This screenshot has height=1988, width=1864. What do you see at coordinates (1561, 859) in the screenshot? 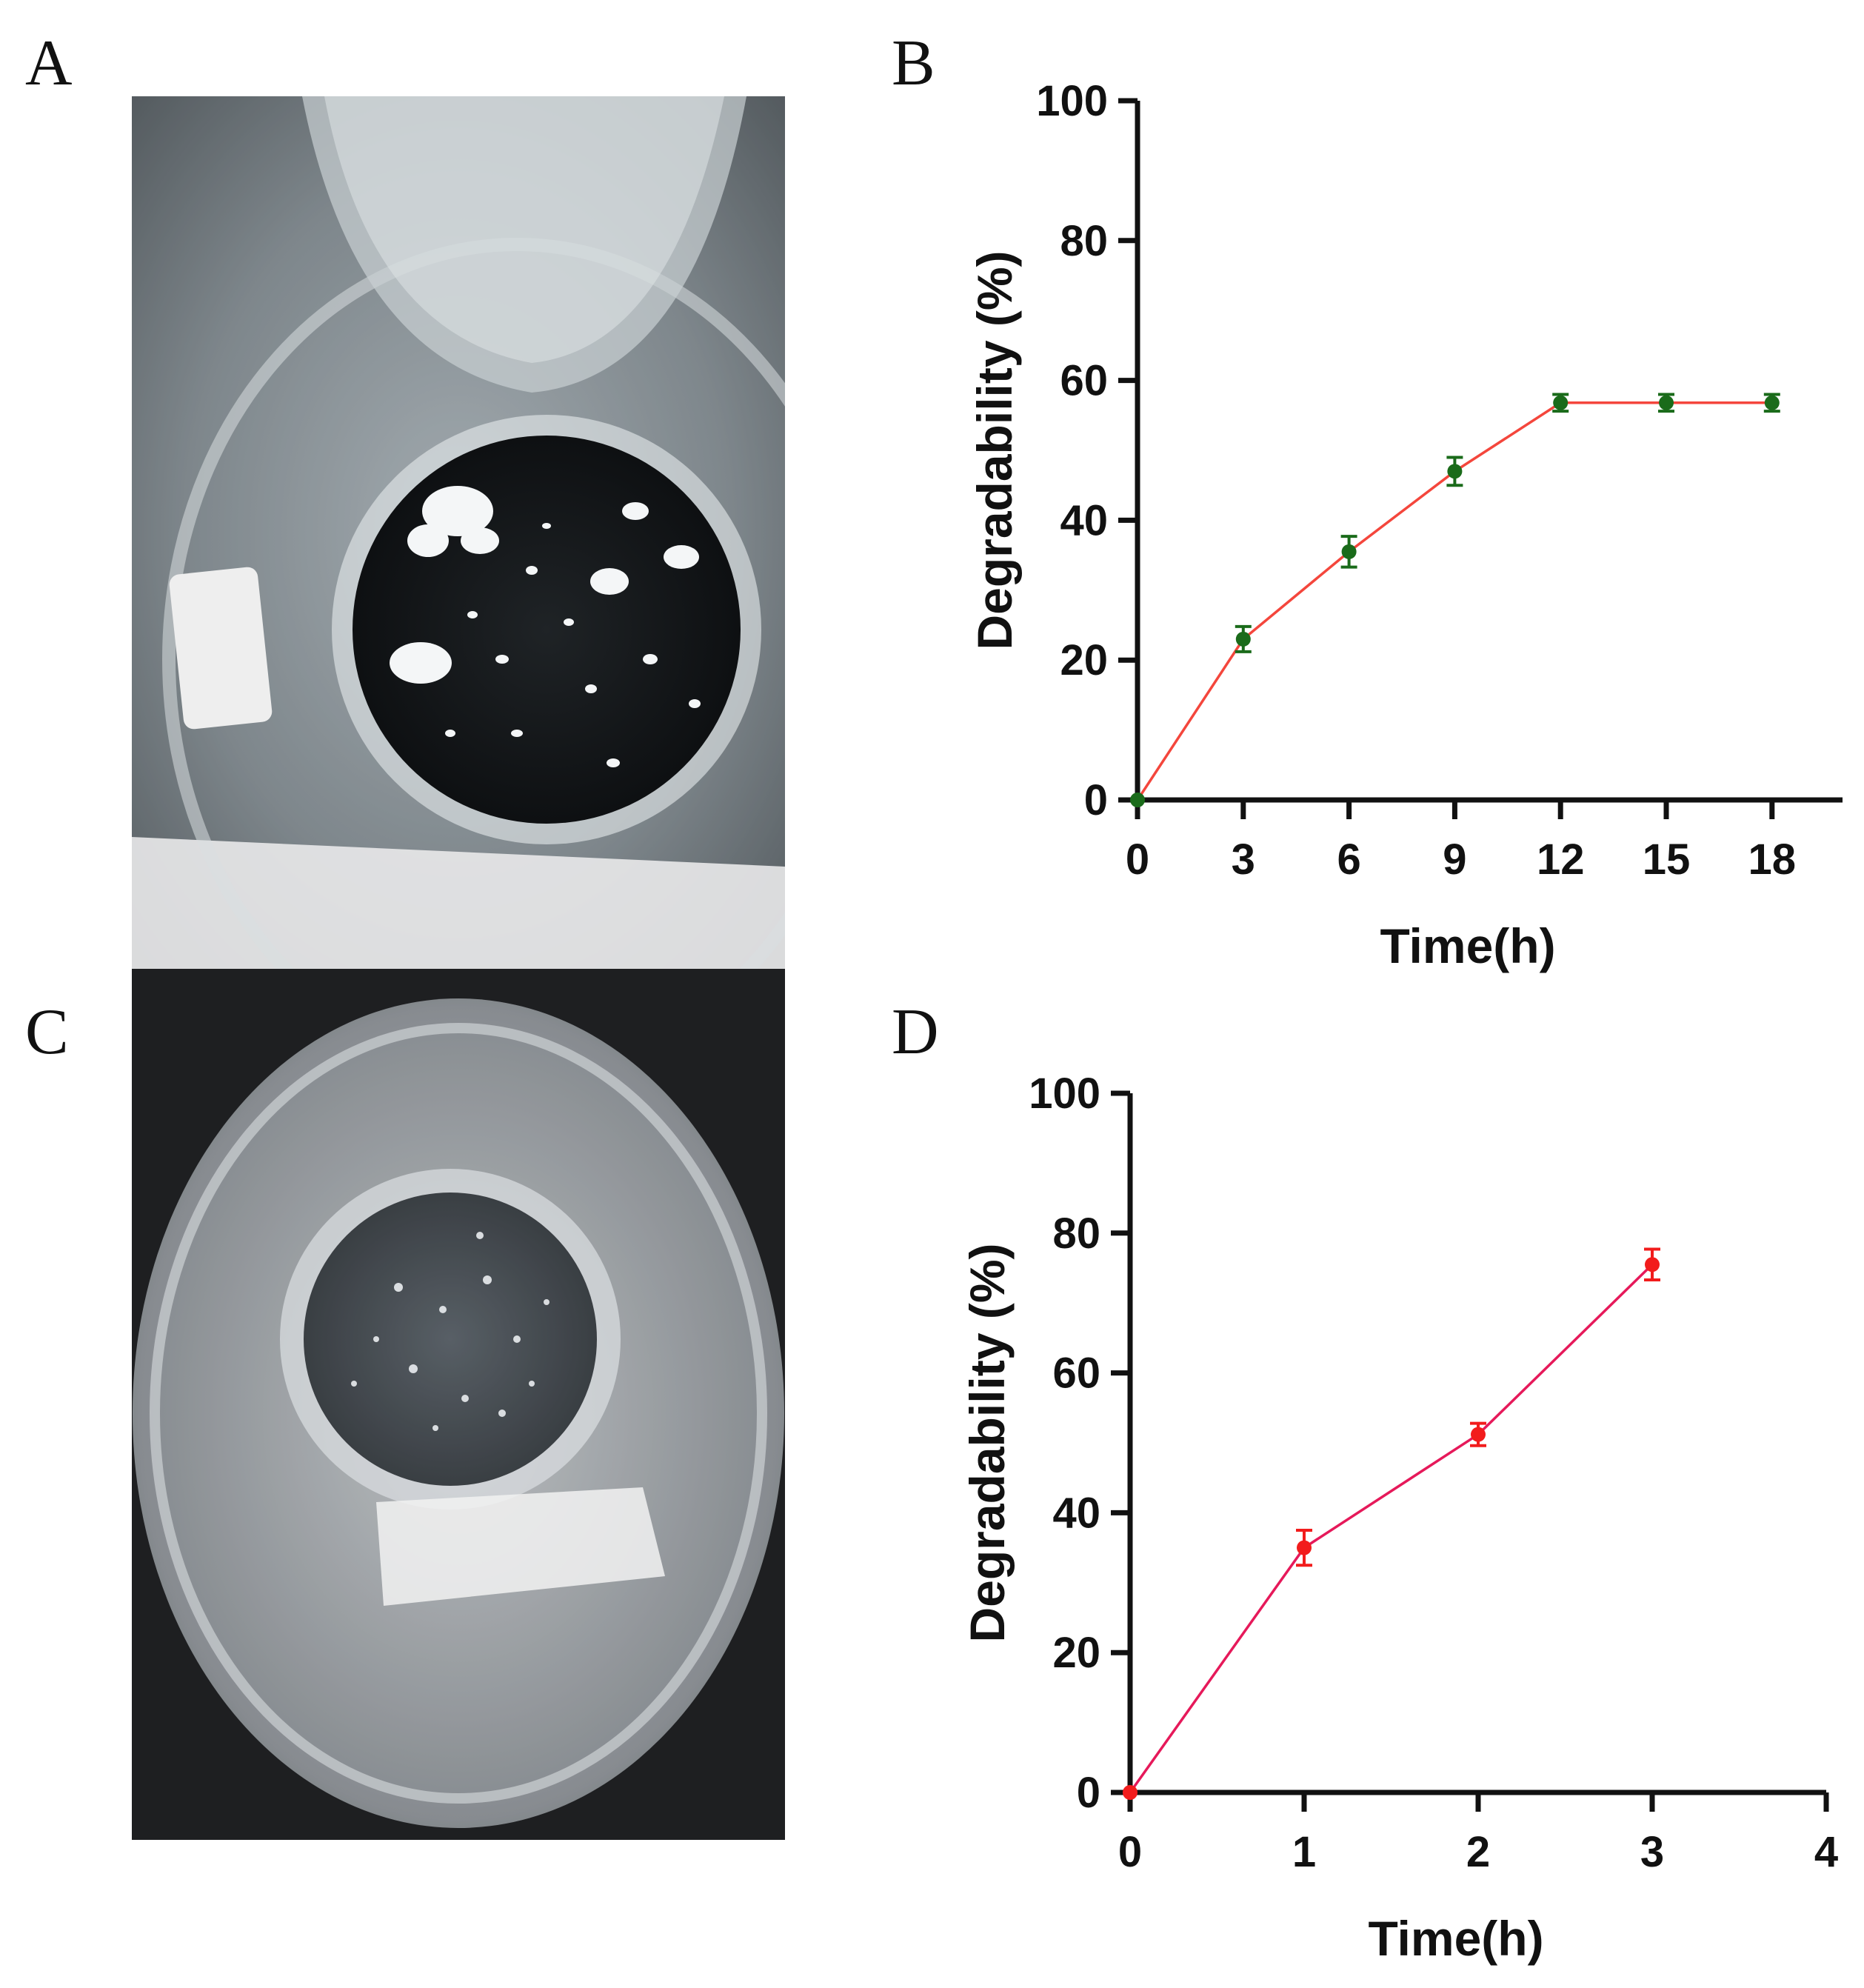
I see `x-tick-label: 12` at bounding box center [1561, 859].